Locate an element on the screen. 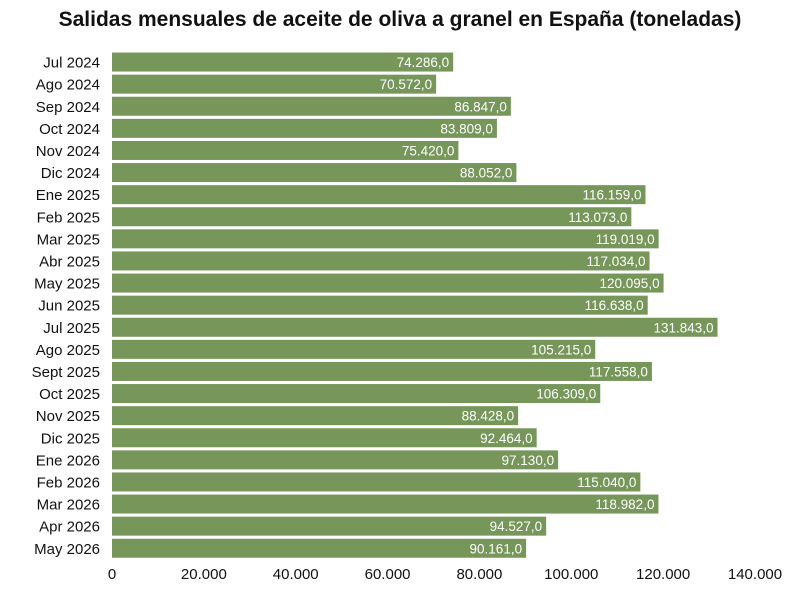  x-tick-label: 140.000 is located at coordinates (755, 574).